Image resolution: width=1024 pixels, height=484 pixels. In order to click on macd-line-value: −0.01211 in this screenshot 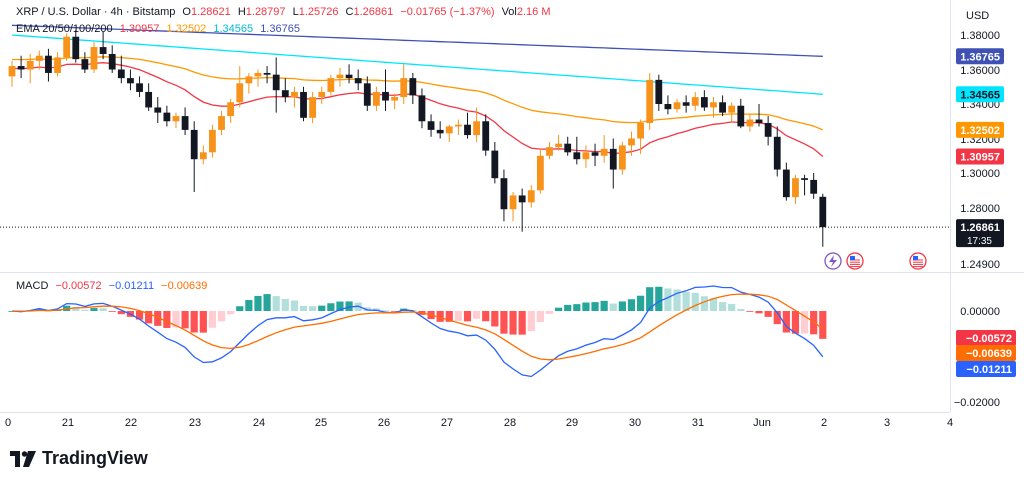, I will do `click(131, 286)`.